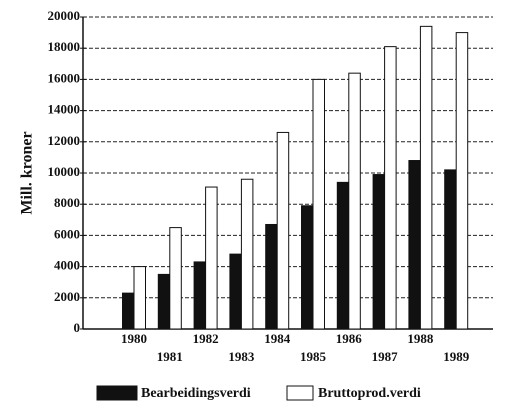 This screenshot has width=506, height=403. Describe the element at coordinates (67, 202) in the screenshot. I see `y-tick-label: 8000` at that location.